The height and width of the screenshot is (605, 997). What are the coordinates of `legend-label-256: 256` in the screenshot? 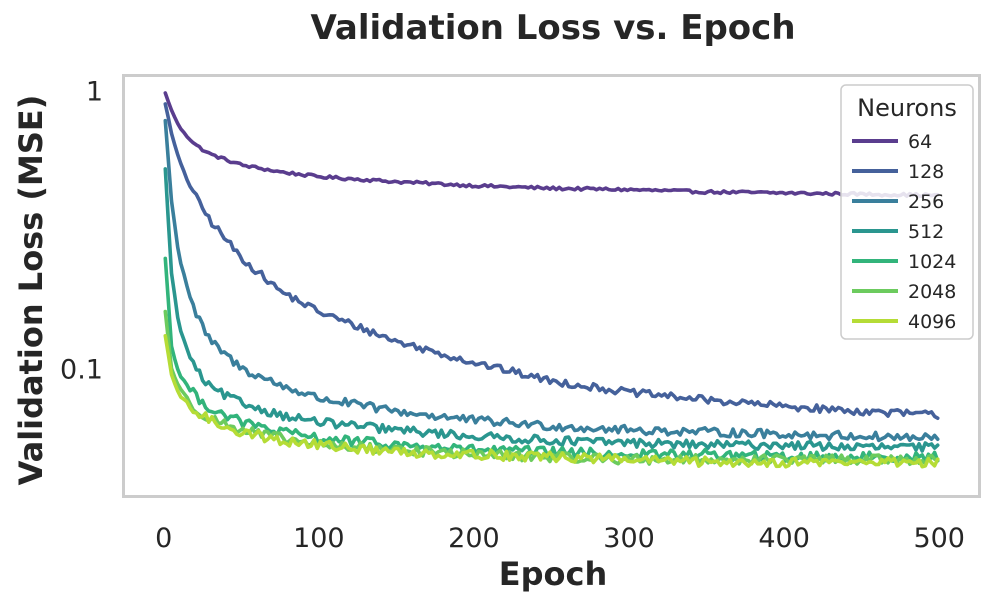 It's located at (926, 202).